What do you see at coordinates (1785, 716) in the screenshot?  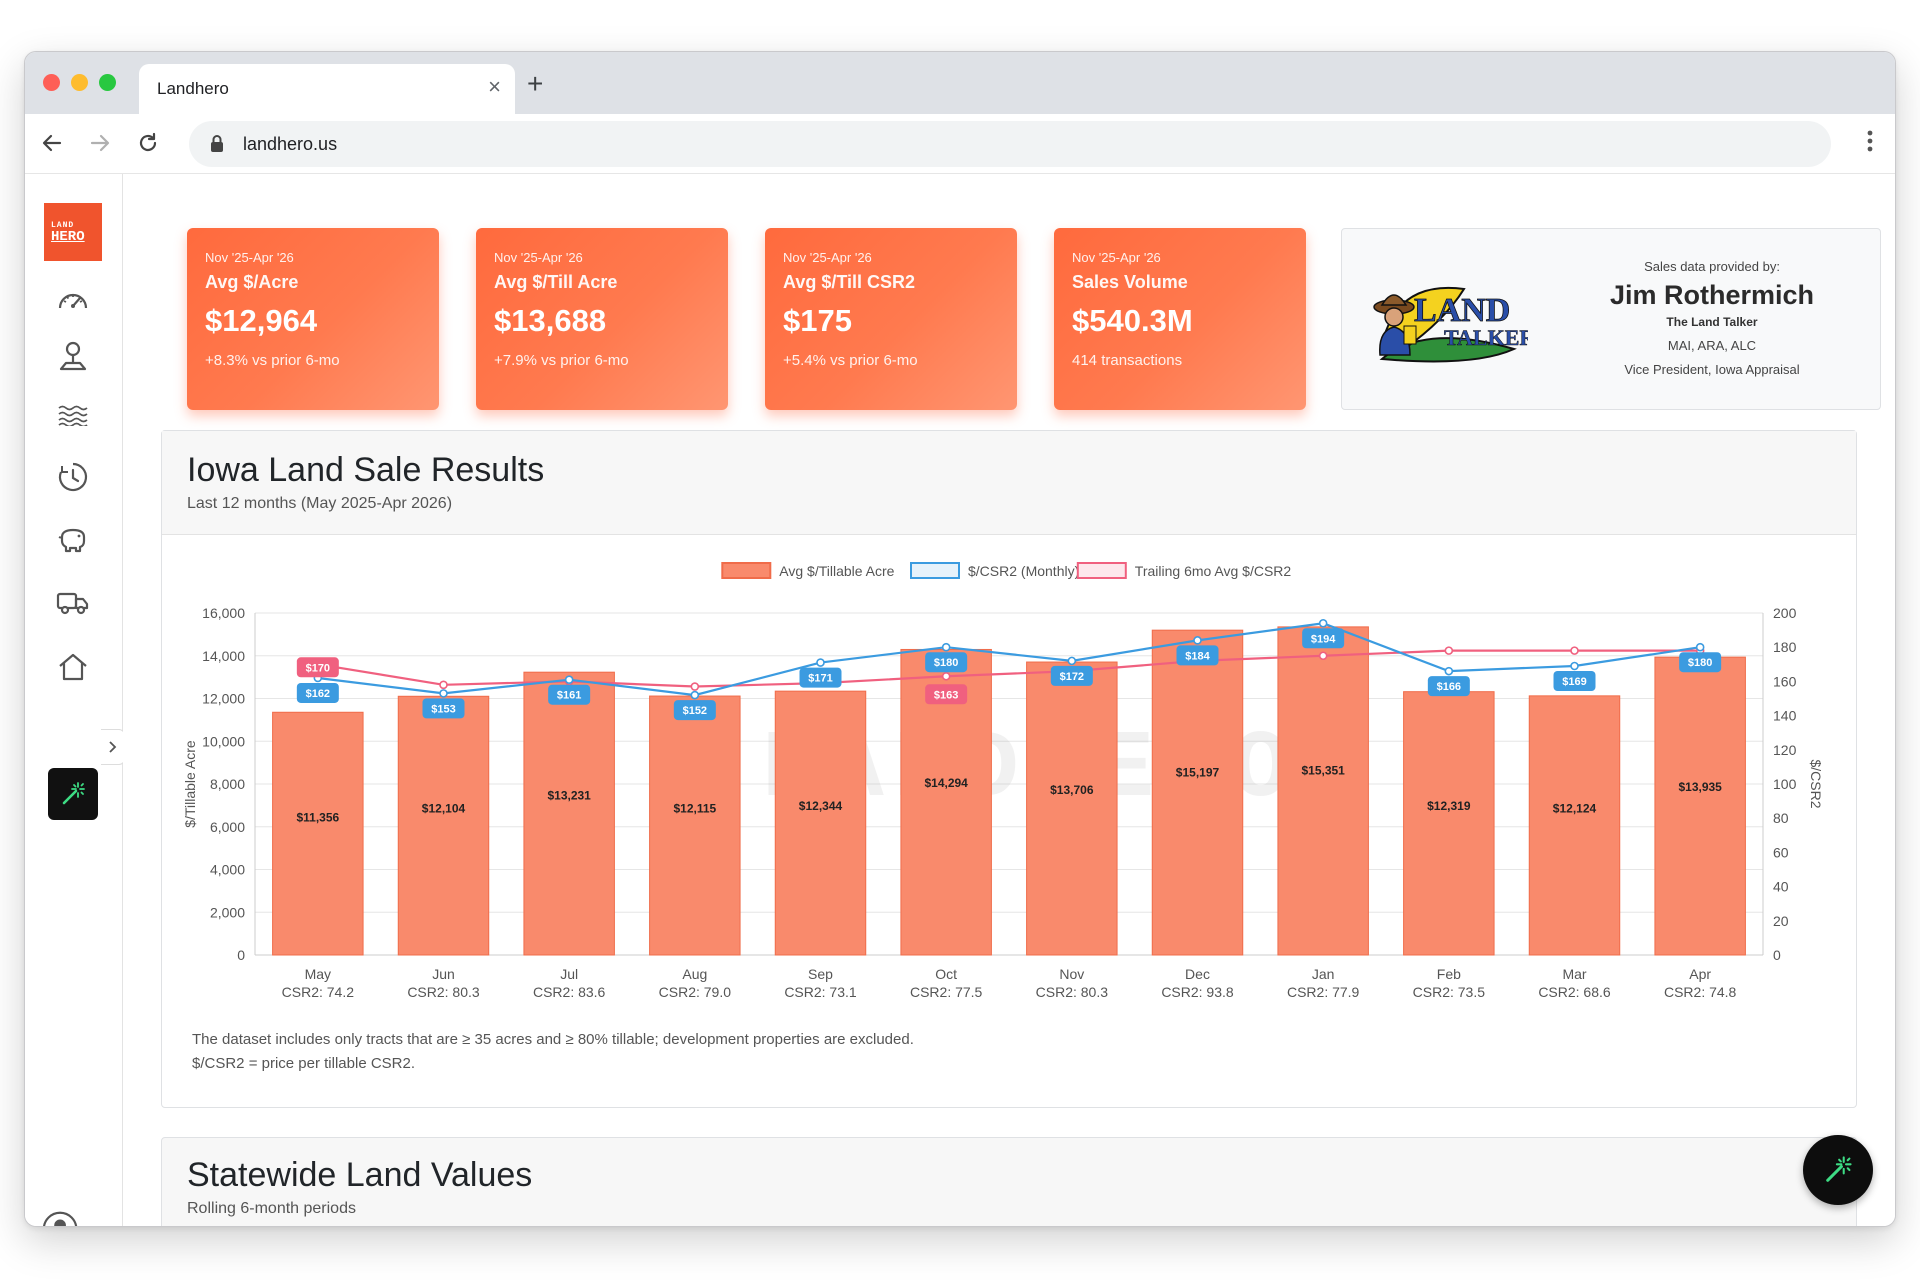 I see `y2-tick-label: 140` at bounding box center [1785, 716].